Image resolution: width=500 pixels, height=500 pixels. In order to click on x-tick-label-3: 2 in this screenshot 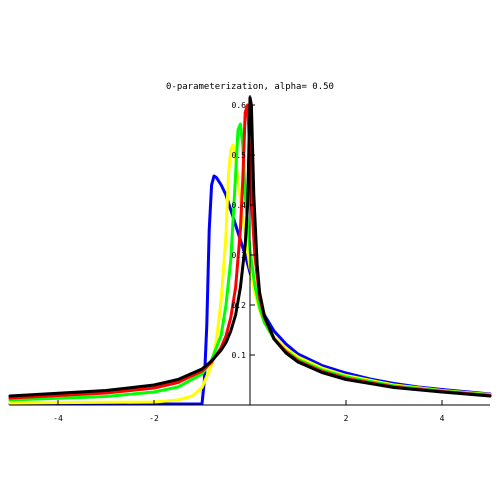, I will do `click(346, 418)`.